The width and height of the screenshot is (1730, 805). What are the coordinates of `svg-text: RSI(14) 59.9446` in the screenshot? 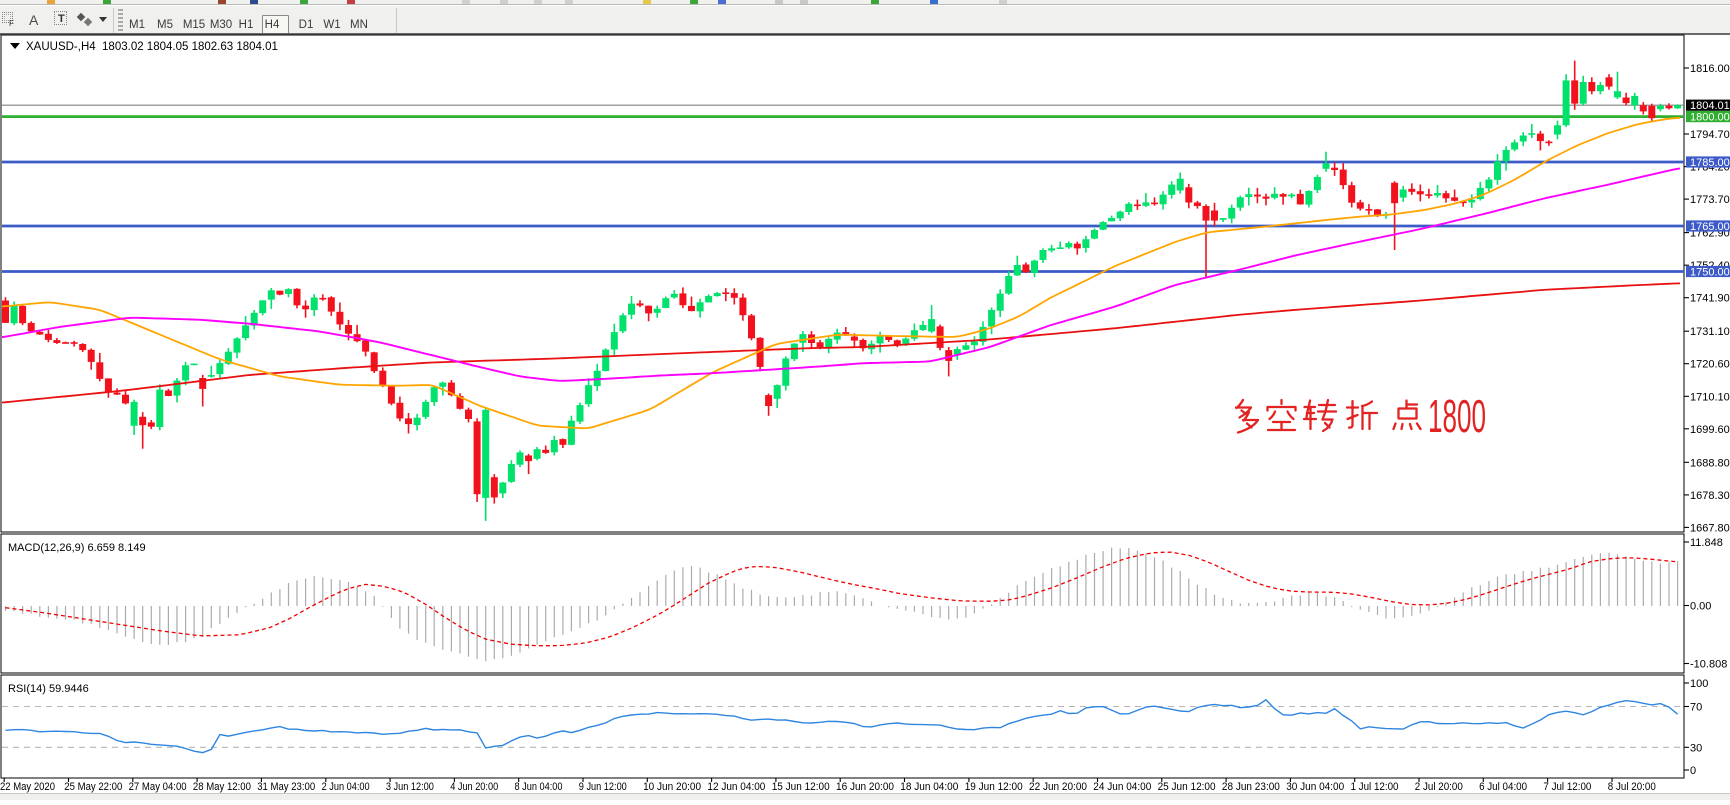 It's located at (48, 689).